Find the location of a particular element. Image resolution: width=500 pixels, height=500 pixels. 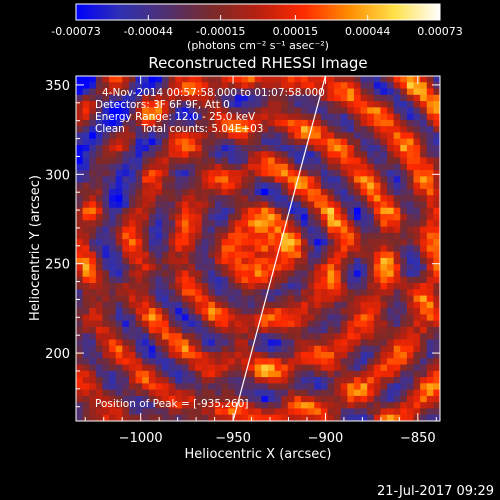

x-tick-label: −1000 is located at coordinates (141, 438).